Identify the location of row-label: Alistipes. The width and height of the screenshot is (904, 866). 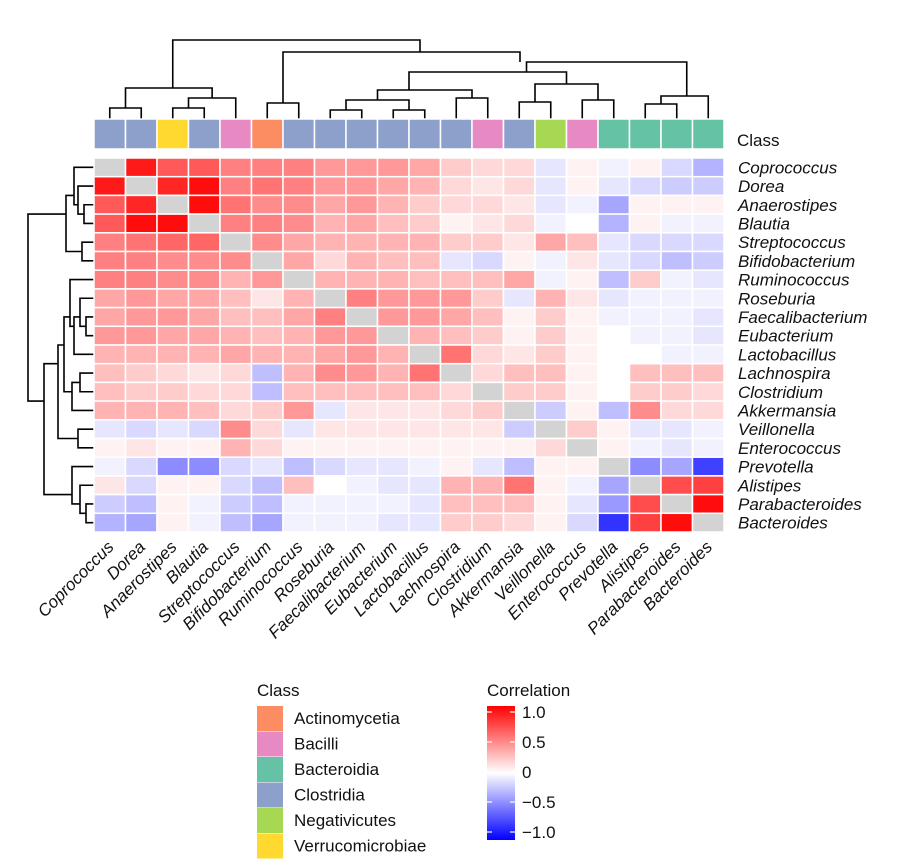
(769, 485).